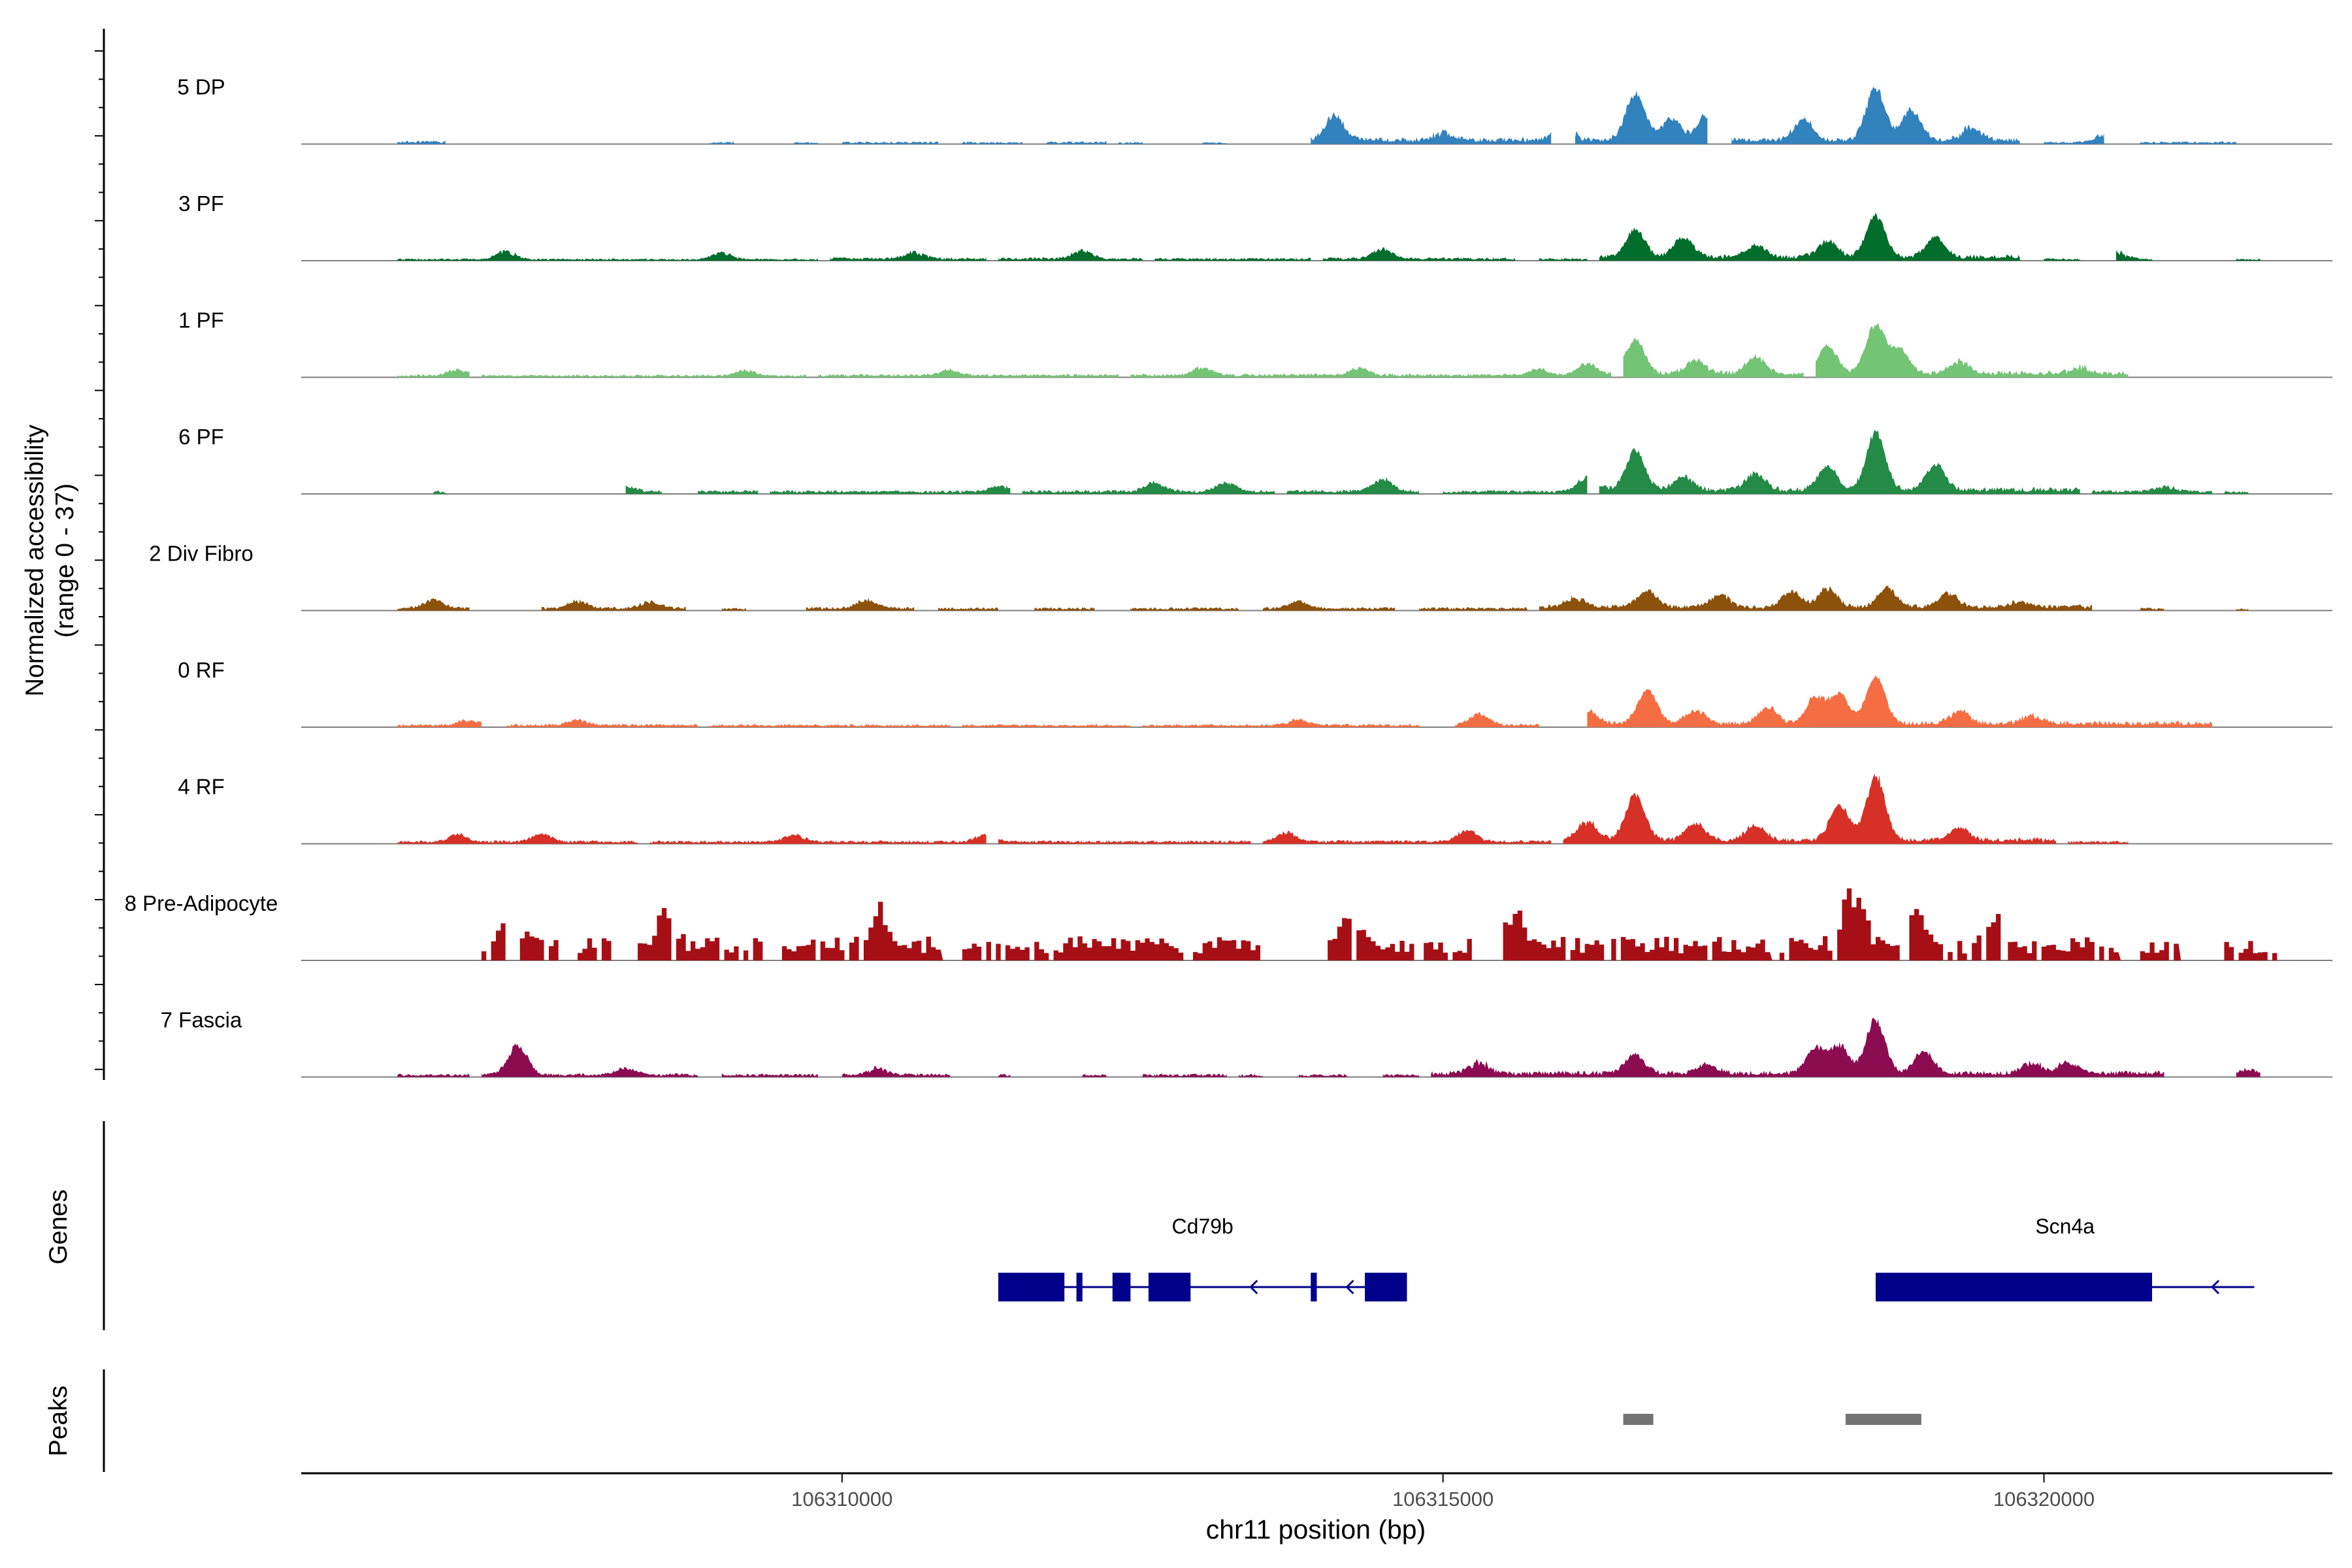 The height and width of the screenshot is (1568, 2352). Describe the element at coordinates (201, 320) in the screenshot. I see `track-label: 1 PF` at that location.